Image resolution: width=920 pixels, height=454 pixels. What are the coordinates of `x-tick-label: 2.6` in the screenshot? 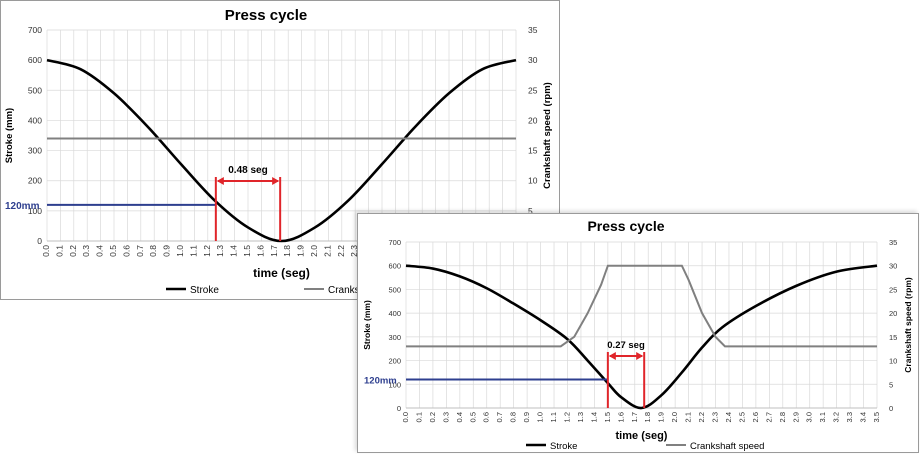 It's located at (755, 417).